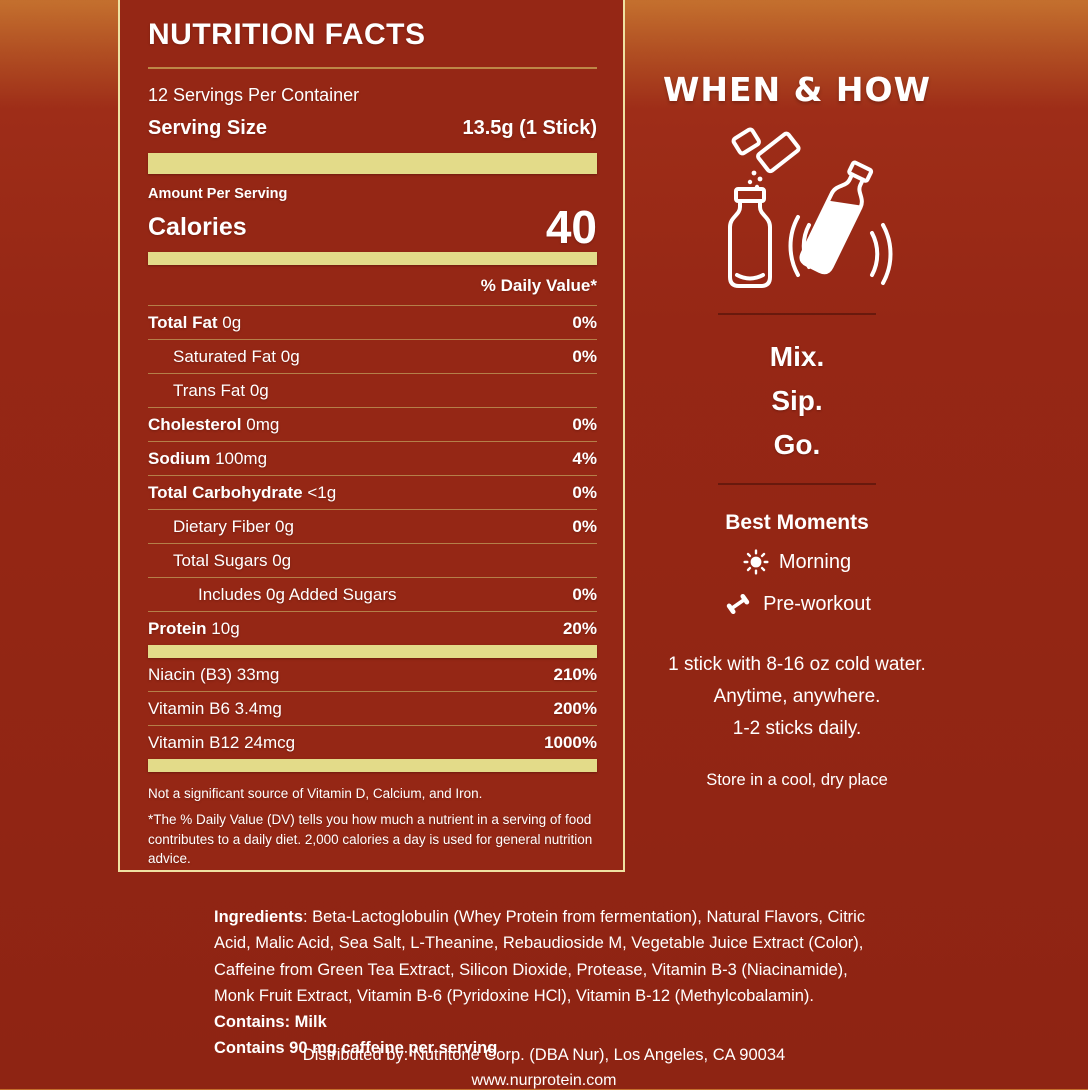  What do you see at coordinates (372, 68) in the screenshot?
I see `title-divider` at bounding box center [372, 68].